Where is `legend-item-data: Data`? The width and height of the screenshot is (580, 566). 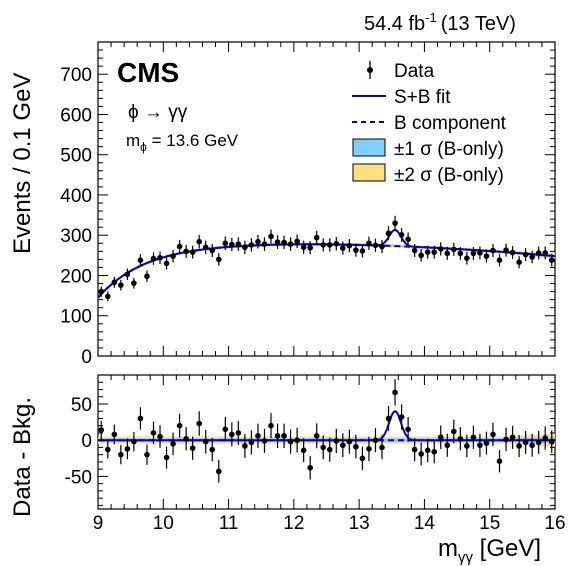
legend-item-data: Data is located at coordinates (401, 71).